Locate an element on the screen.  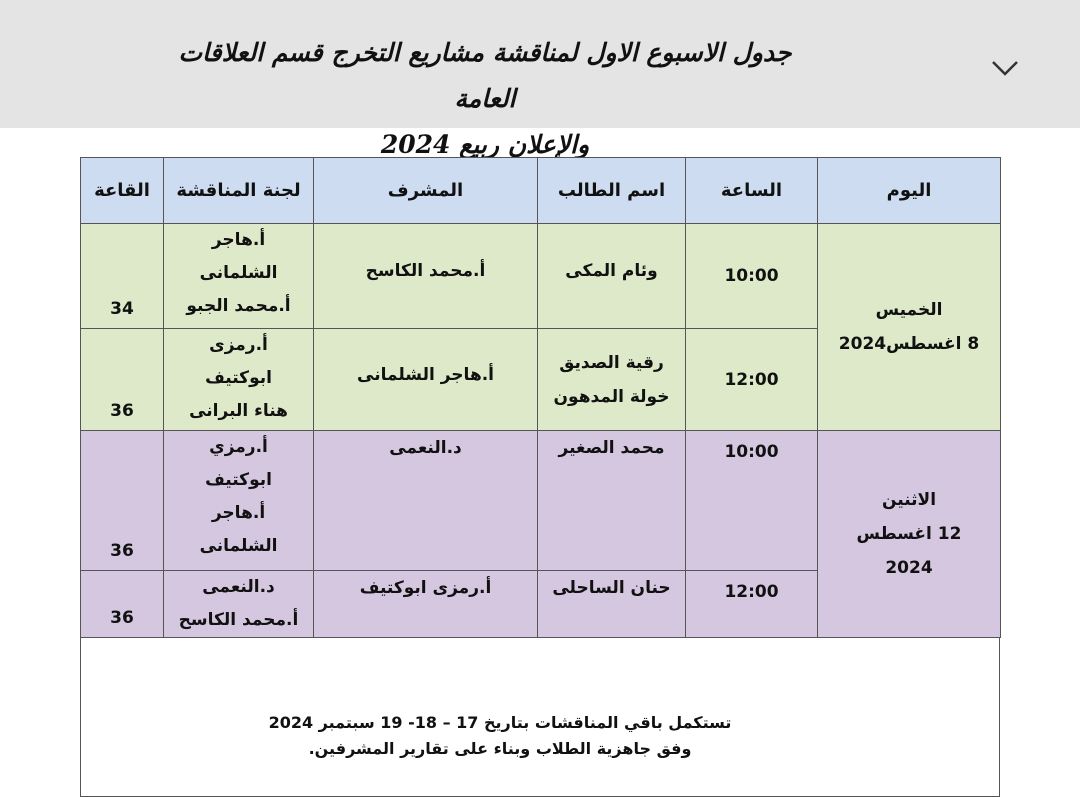
committee-cell: أ.رمزي ابوكتيف أ.هاجر الشلمانى is located at coordinates (238, 500).